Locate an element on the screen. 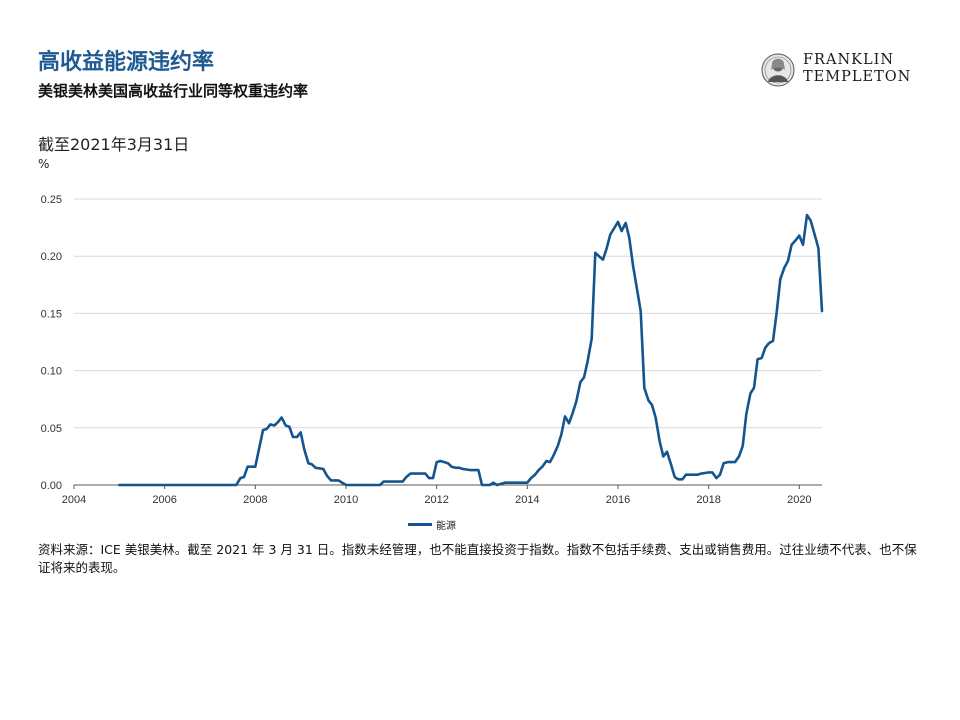  y-tick-label: 0.25 is located at coordinates (51, 200).